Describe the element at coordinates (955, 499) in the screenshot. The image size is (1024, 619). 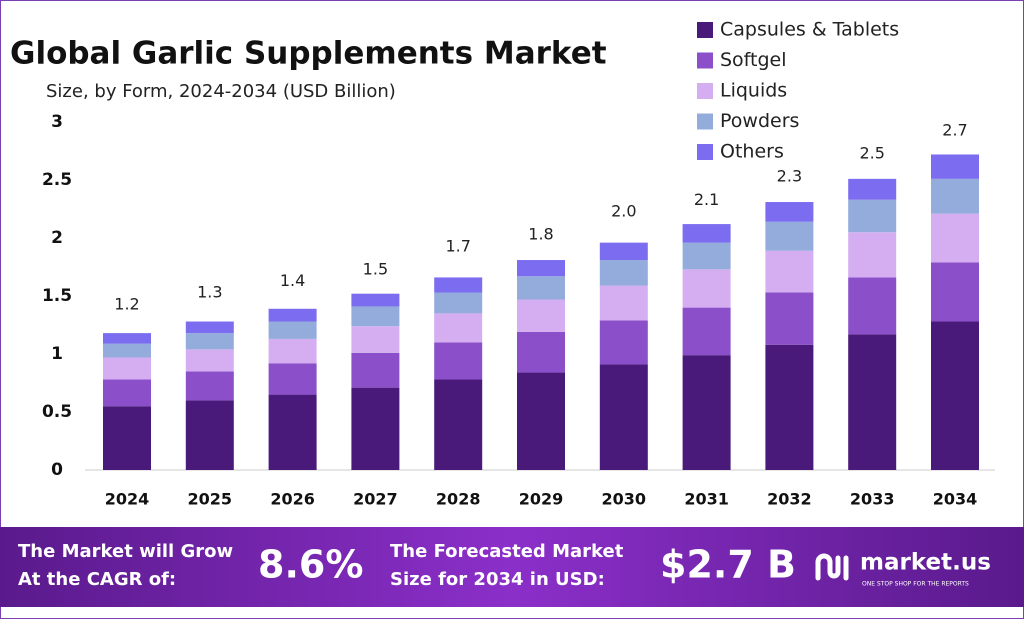
I see `x-tick-label: 2034` at that location.